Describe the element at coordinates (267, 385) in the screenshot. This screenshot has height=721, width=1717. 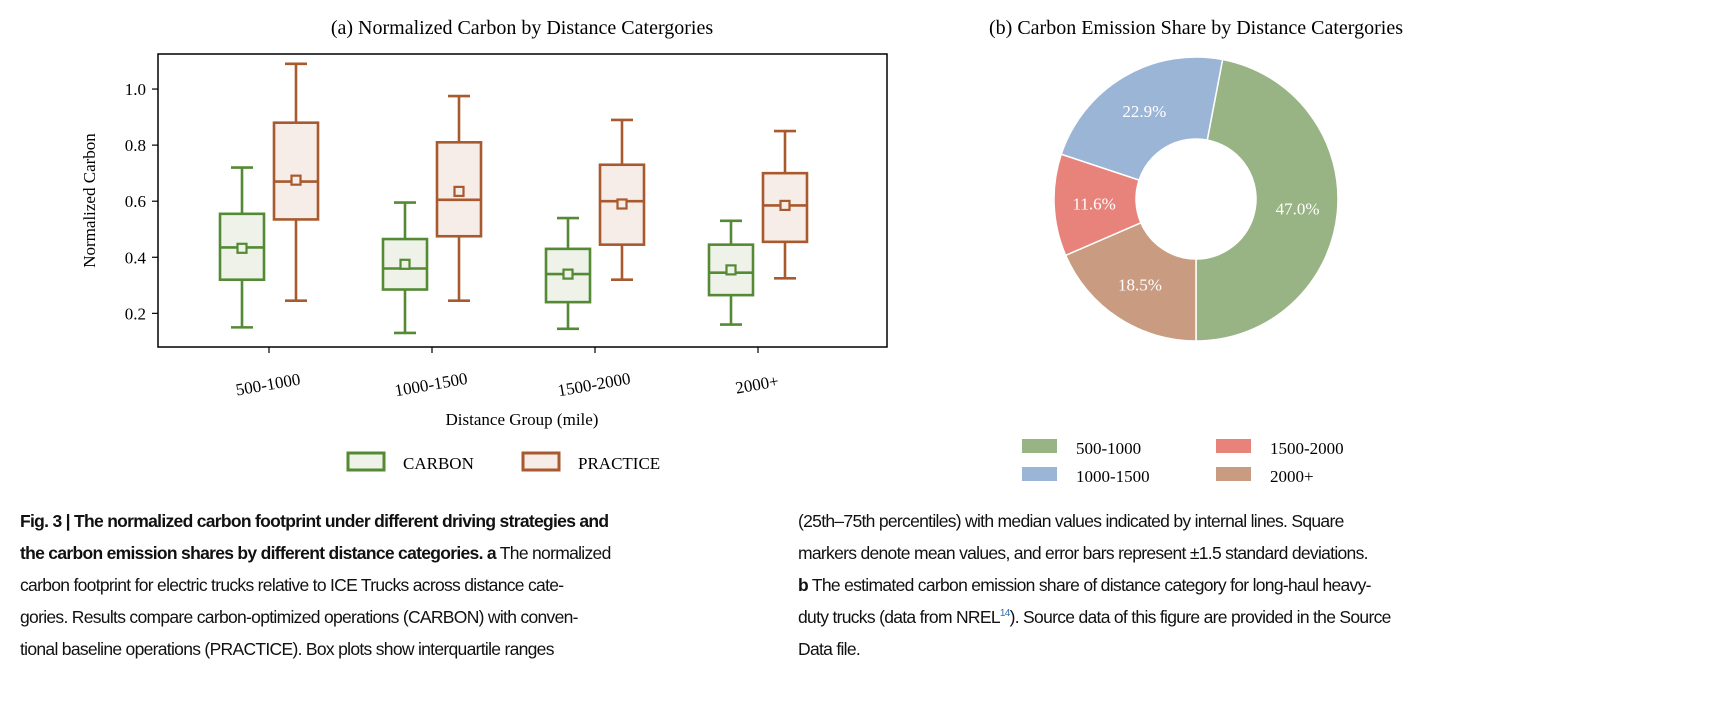
I see `x-tick-label: 500-1000` at that location.